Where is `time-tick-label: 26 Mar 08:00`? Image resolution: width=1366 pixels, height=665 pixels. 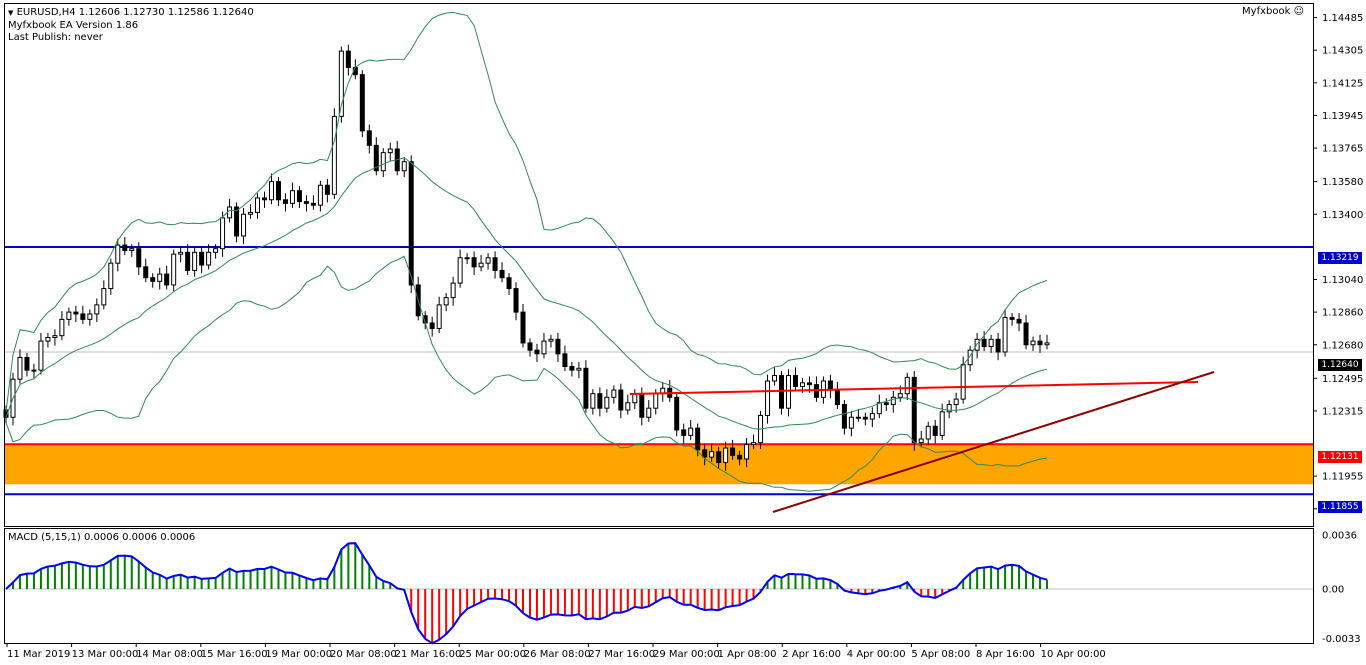
time-tick-label: 26 Mar 08:00 is located at coordinates (557, 654).